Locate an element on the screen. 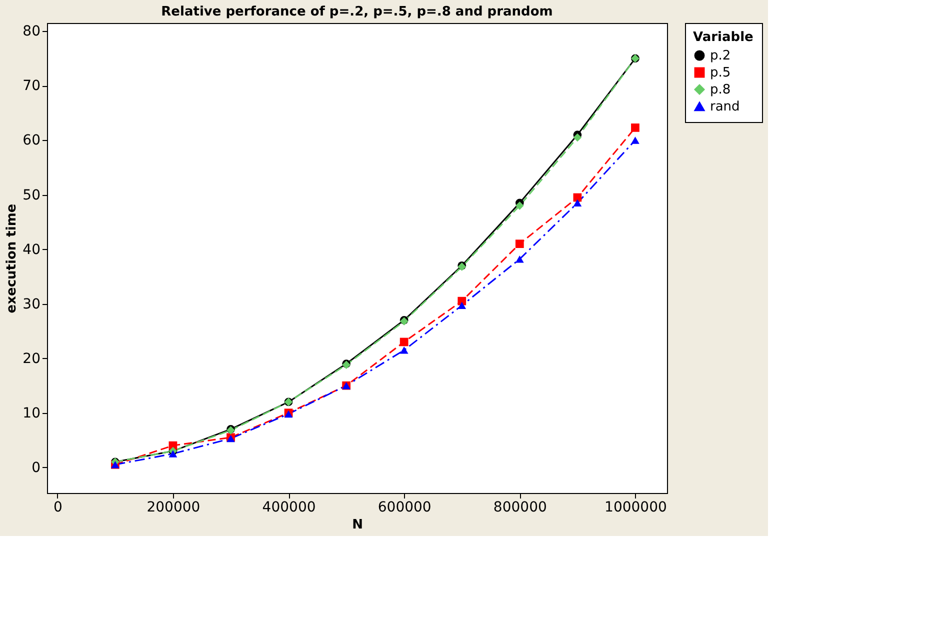 This screenshot has width=925, height=621. y-axis-title: execution time is located at coordinates (12, 259).